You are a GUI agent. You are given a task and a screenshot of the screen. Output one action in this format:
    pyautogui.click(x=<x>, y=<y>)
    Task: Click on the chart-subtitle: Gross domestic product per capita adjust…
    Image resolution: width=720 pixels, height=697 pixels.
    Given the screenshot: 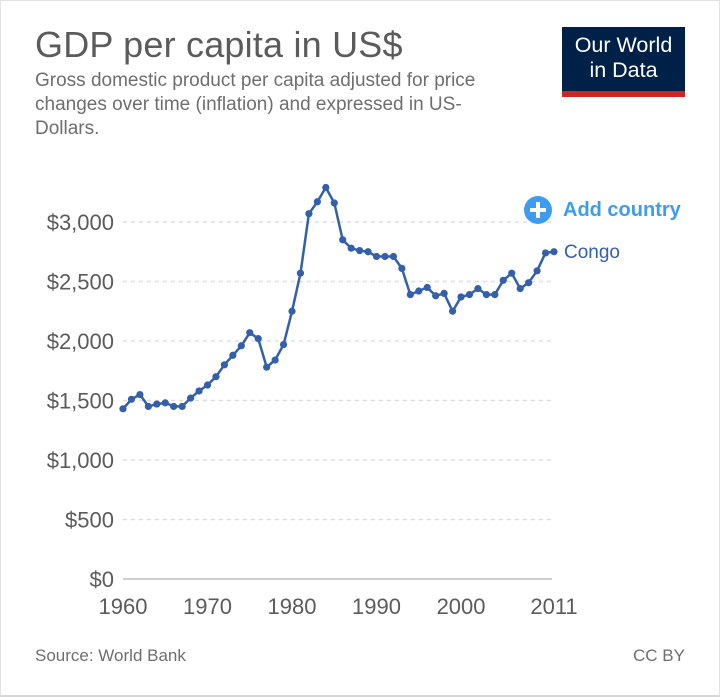 What is the action you would take?
    pyautogui.click(x=255, y=104)
    